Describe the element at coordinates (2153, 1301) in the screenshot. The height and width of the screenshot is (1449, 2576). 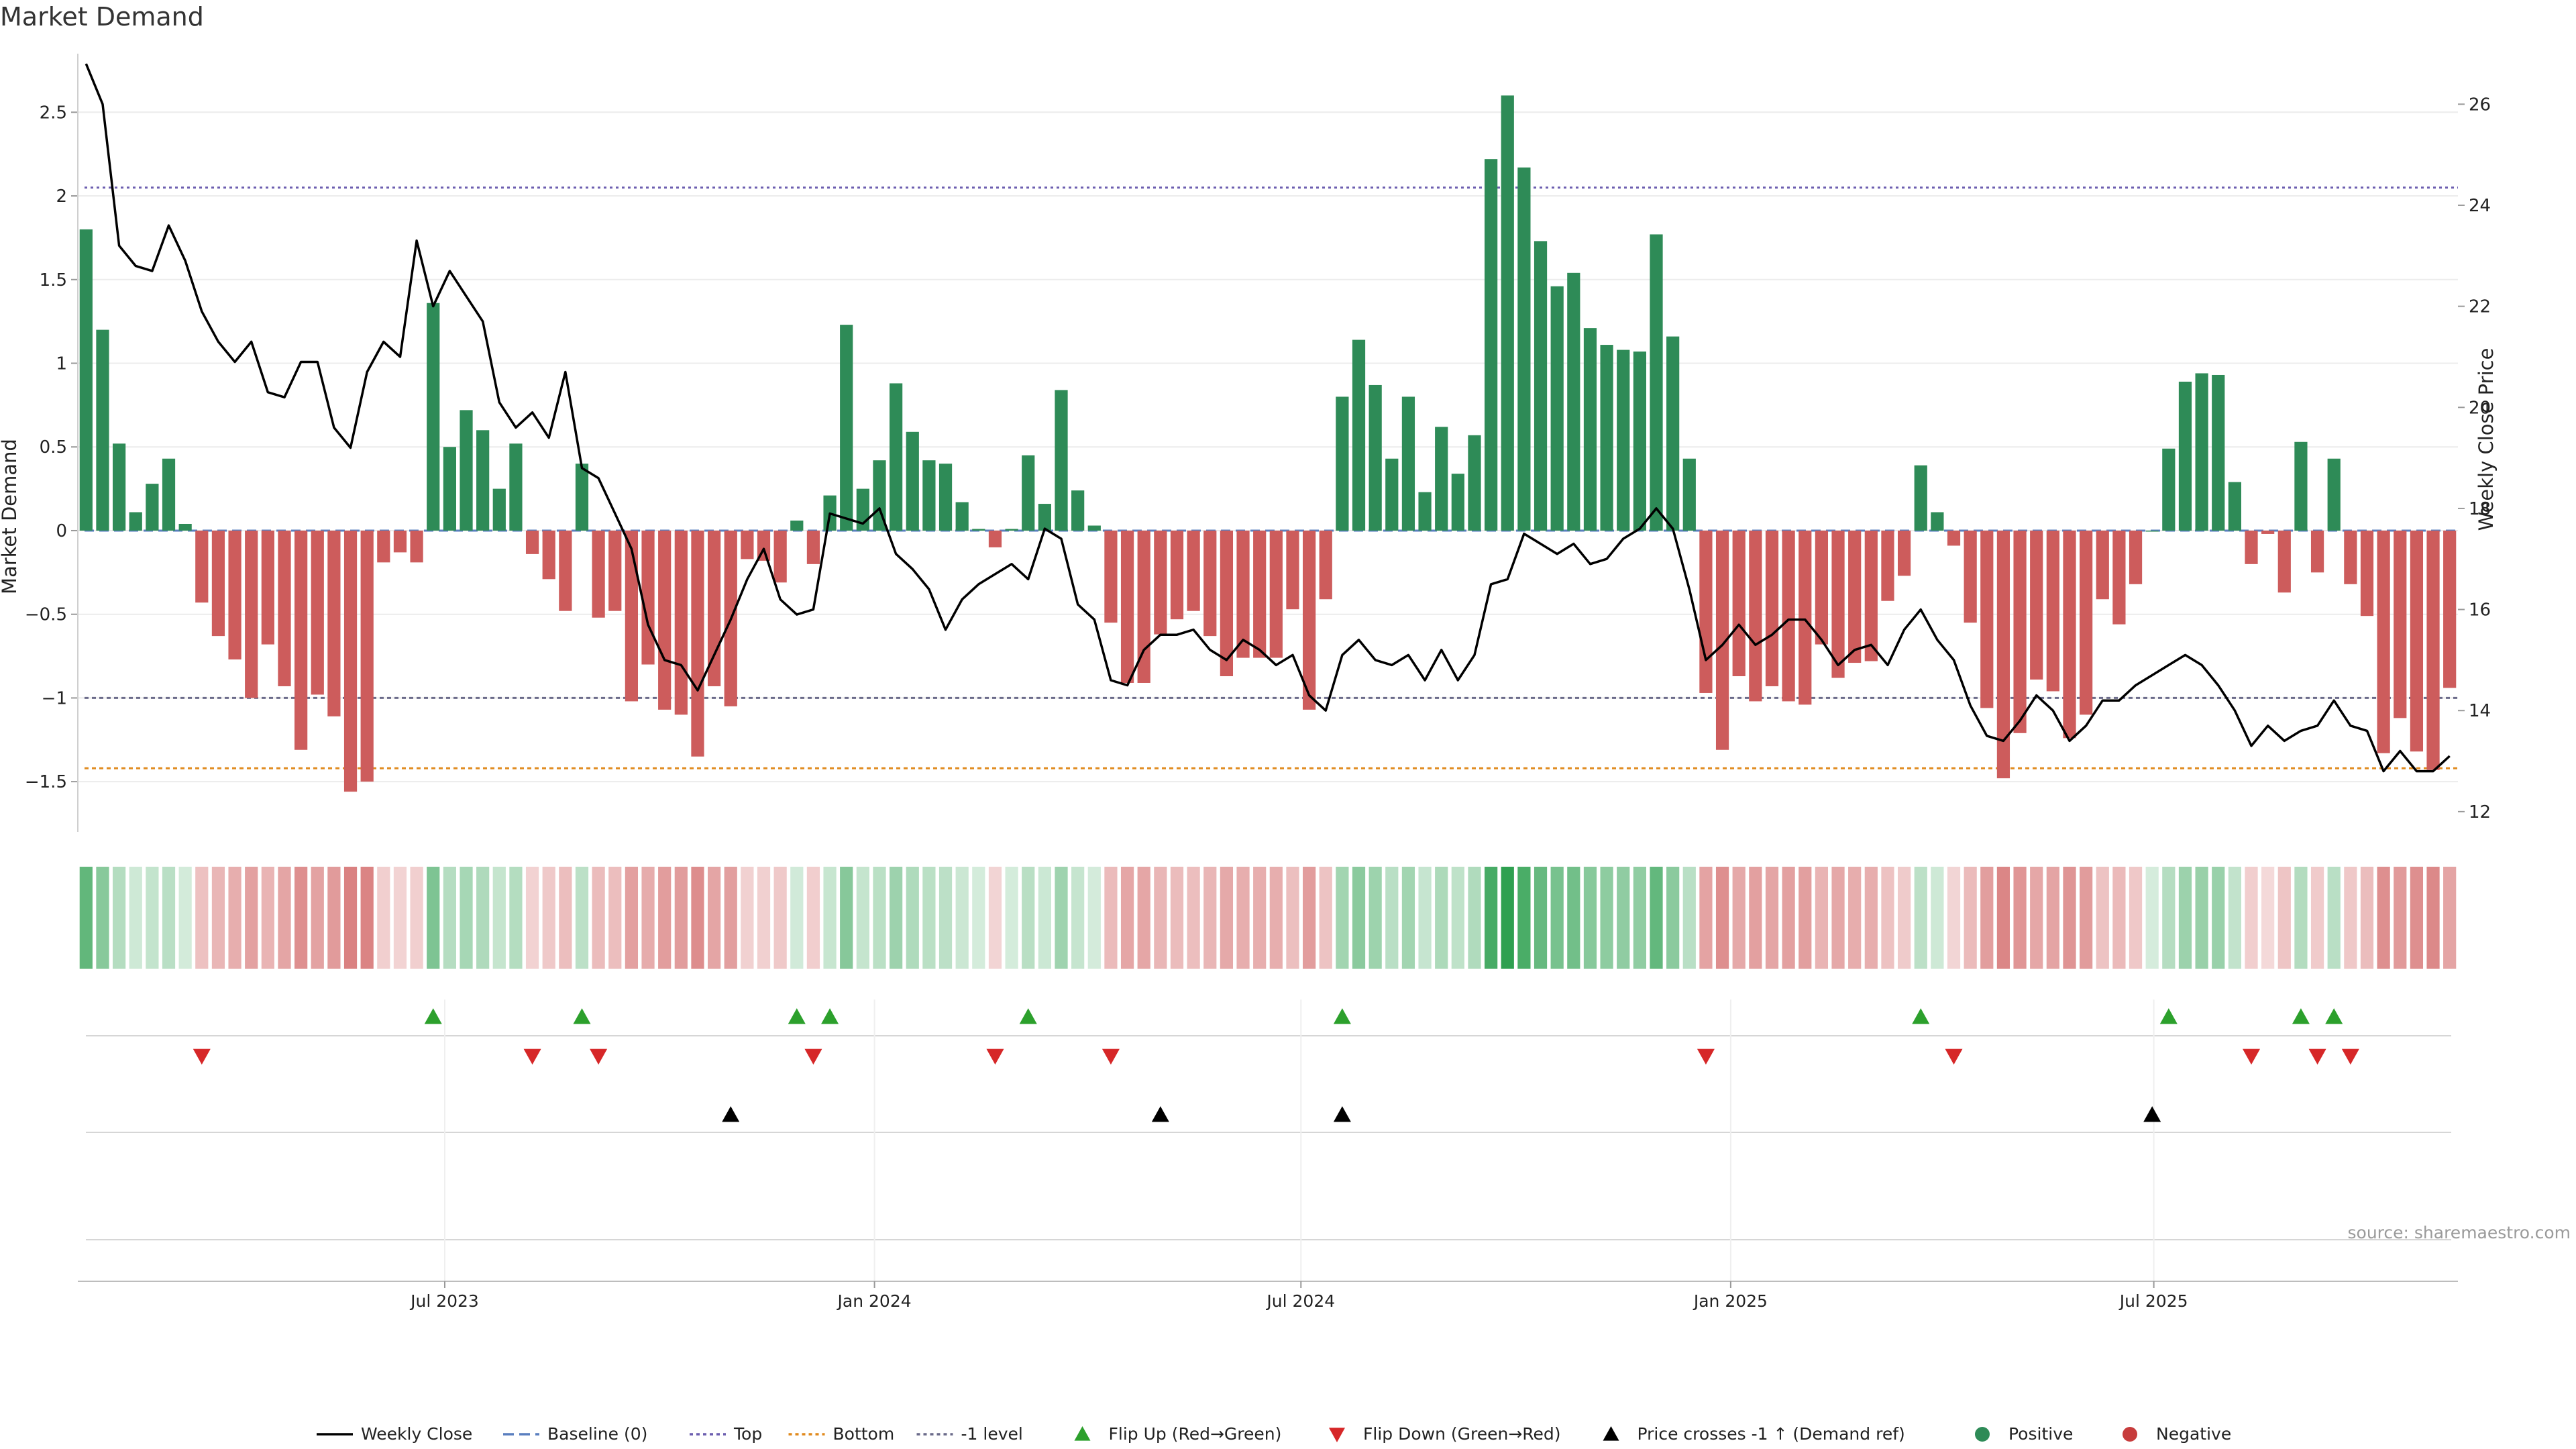
I see `x-tick-label: Jul 2025` at that location.